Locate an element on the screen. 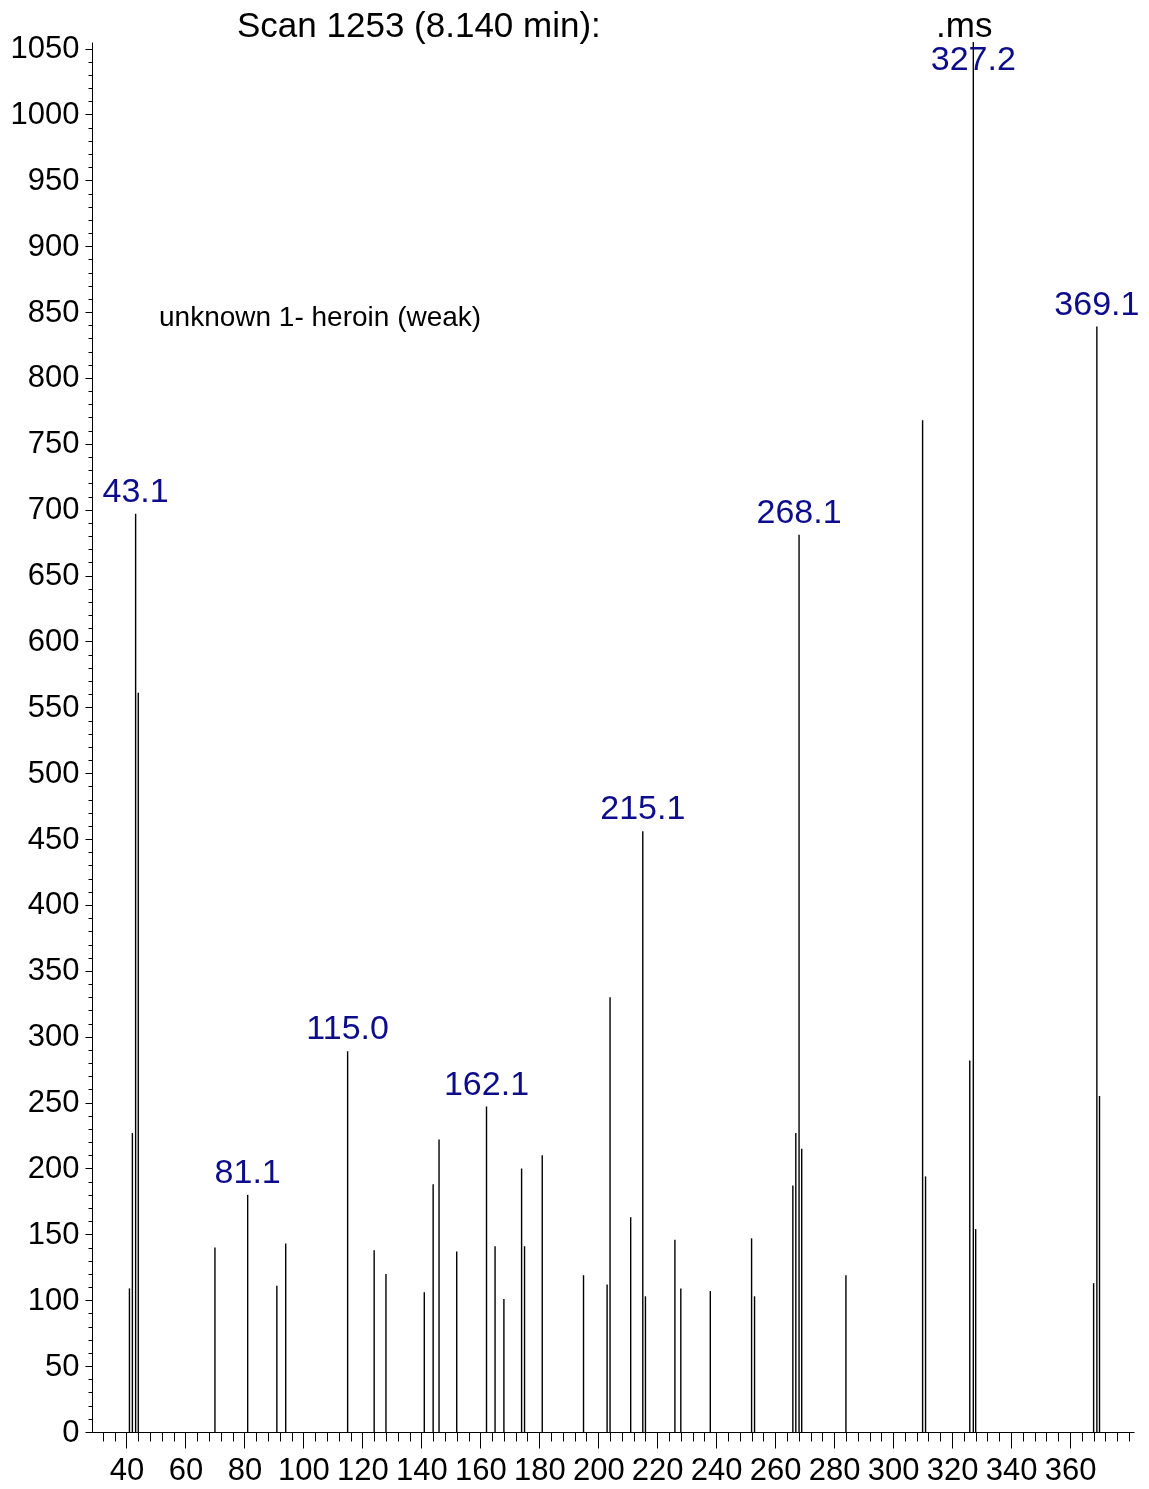  x-tick-label: 160 is located at coordinates (480, 1469).